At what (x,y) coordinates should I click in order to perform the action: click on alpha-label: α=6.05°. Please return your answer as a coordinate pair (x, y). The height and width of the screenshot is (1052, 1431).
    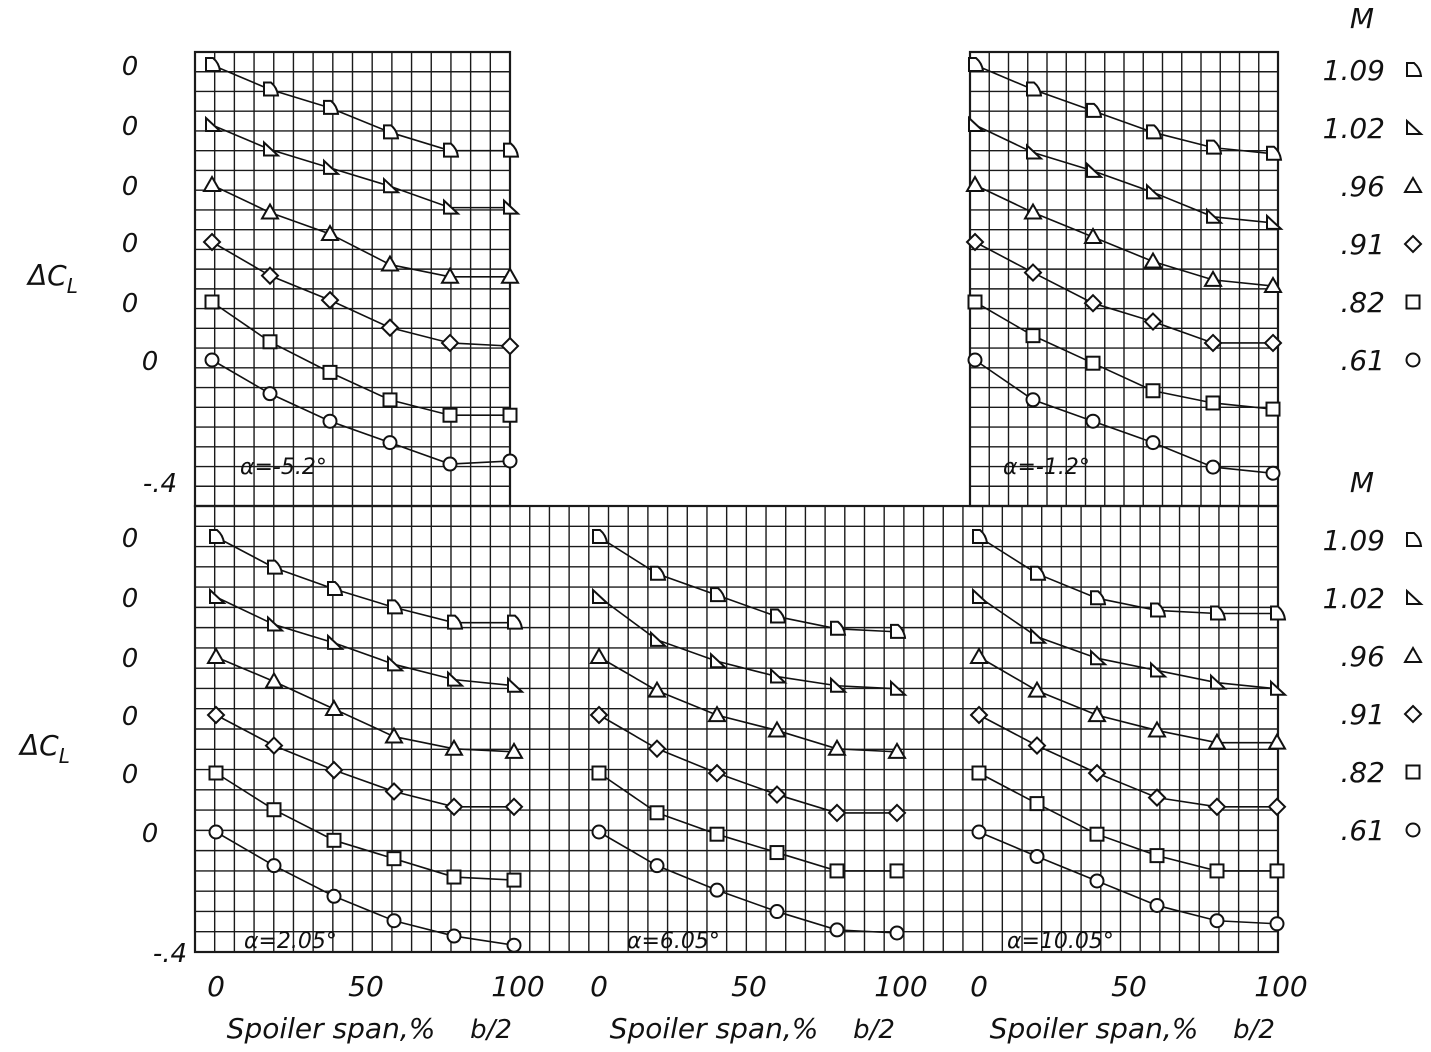
    Looking at the image, I should click on (673, 941).